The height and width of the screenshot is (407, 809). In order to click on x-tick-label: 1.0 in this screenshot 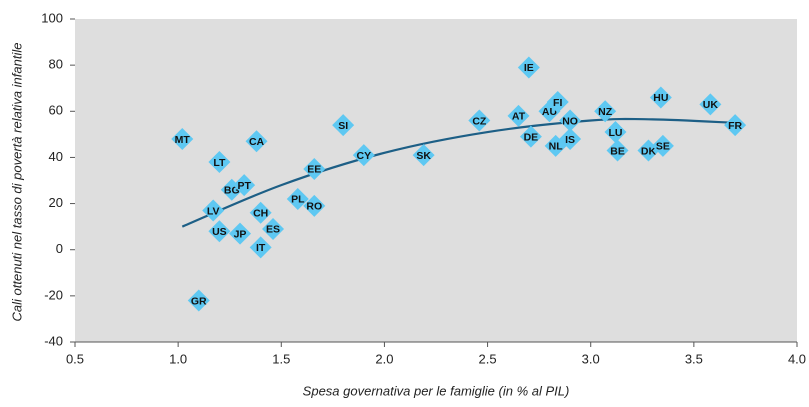, I will do `click(178, 358)`.